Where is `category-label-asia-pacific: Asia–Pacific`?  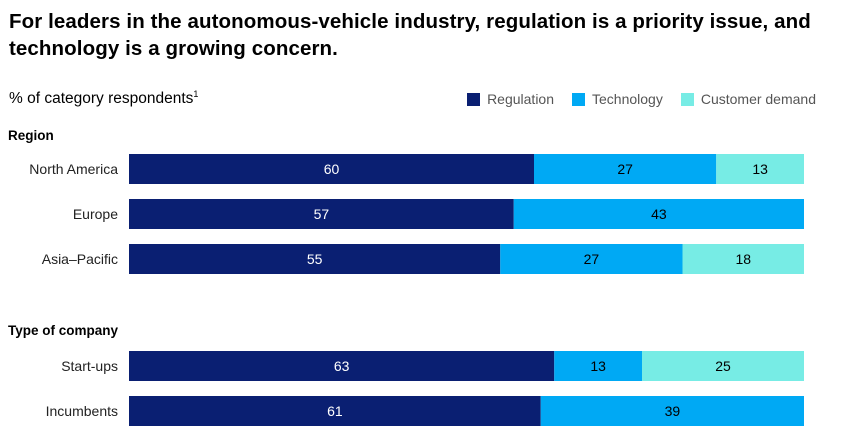 category-label-asia-pacific: Asia–Pacific is located at coordinates (80, 259).